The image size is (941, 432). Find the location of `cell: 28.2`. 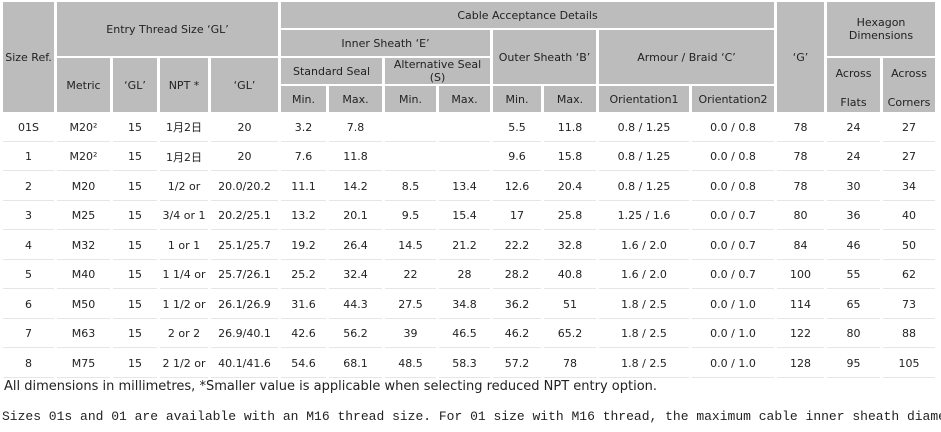

cell: 28.2 is located at coordinates (517, 275).